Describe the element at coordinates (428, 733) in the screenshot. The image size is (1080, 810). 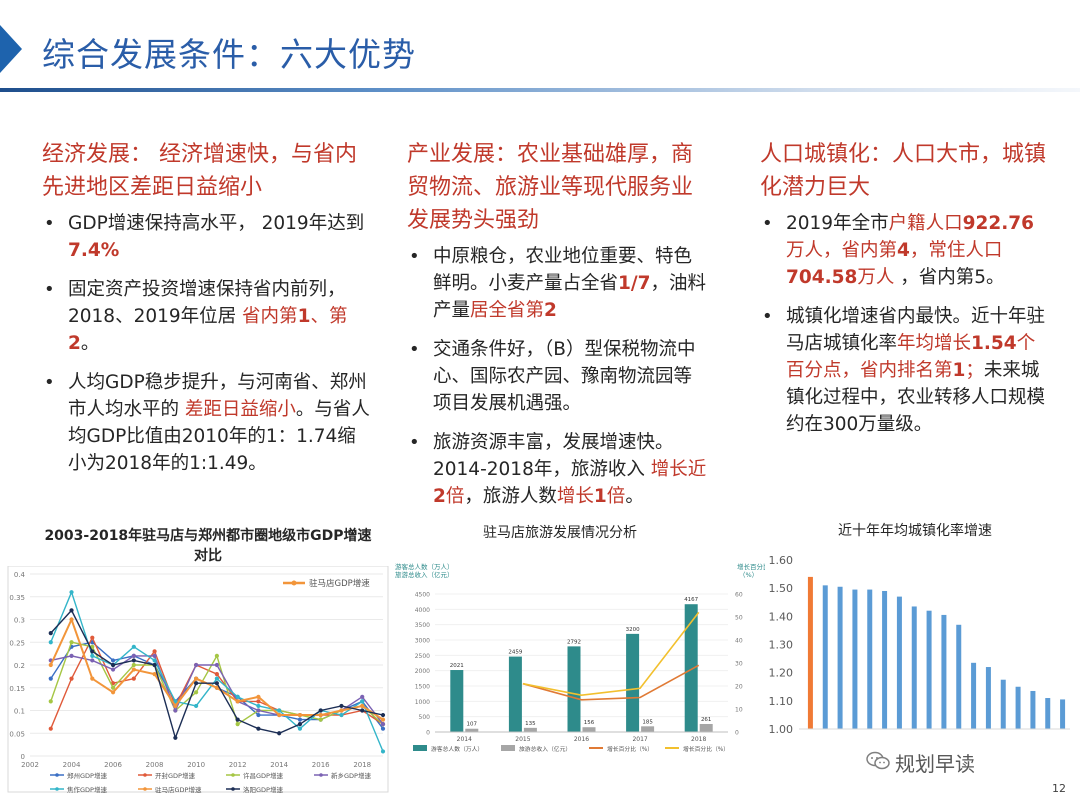
I see `y-tick-label: 0` at that location.